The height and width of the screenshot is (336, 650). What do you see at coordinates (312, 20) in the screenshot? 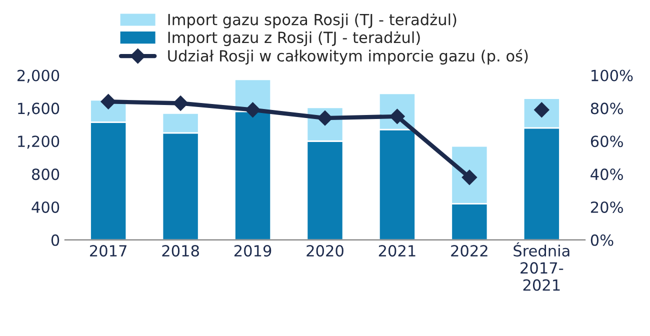
I see `legend-label: Import gazu spoza Rosji (TJ - teradżul)` at bounding box center [312, 20].